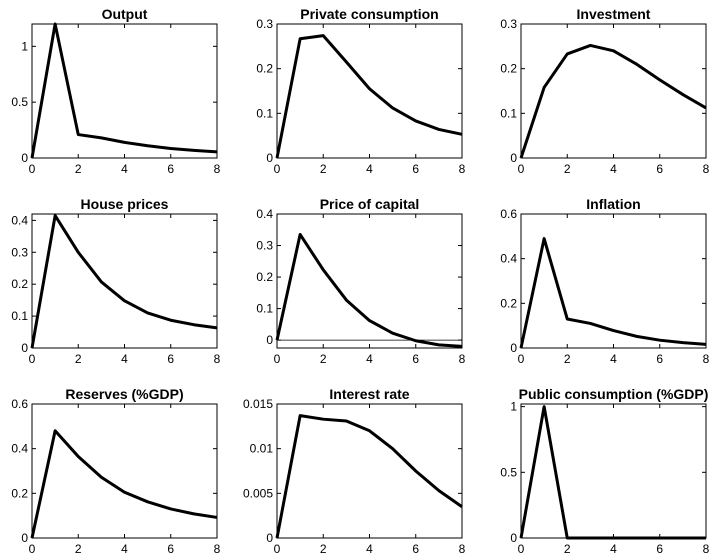 The height and width of the screenshot is (558, 717). I want to click on panel-2: Private consumption 0 2 4 6 8 0 0.1 0.2 0.3, so click(360, 91).